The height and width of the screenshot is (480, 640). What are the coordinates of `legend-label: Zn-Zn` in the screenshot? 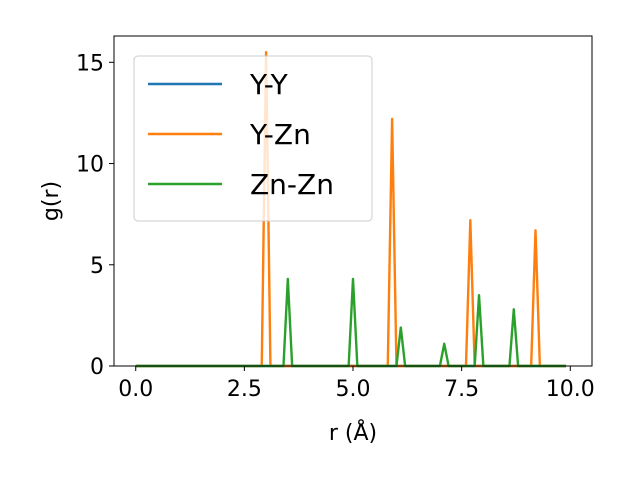 It's located at (292, 184).